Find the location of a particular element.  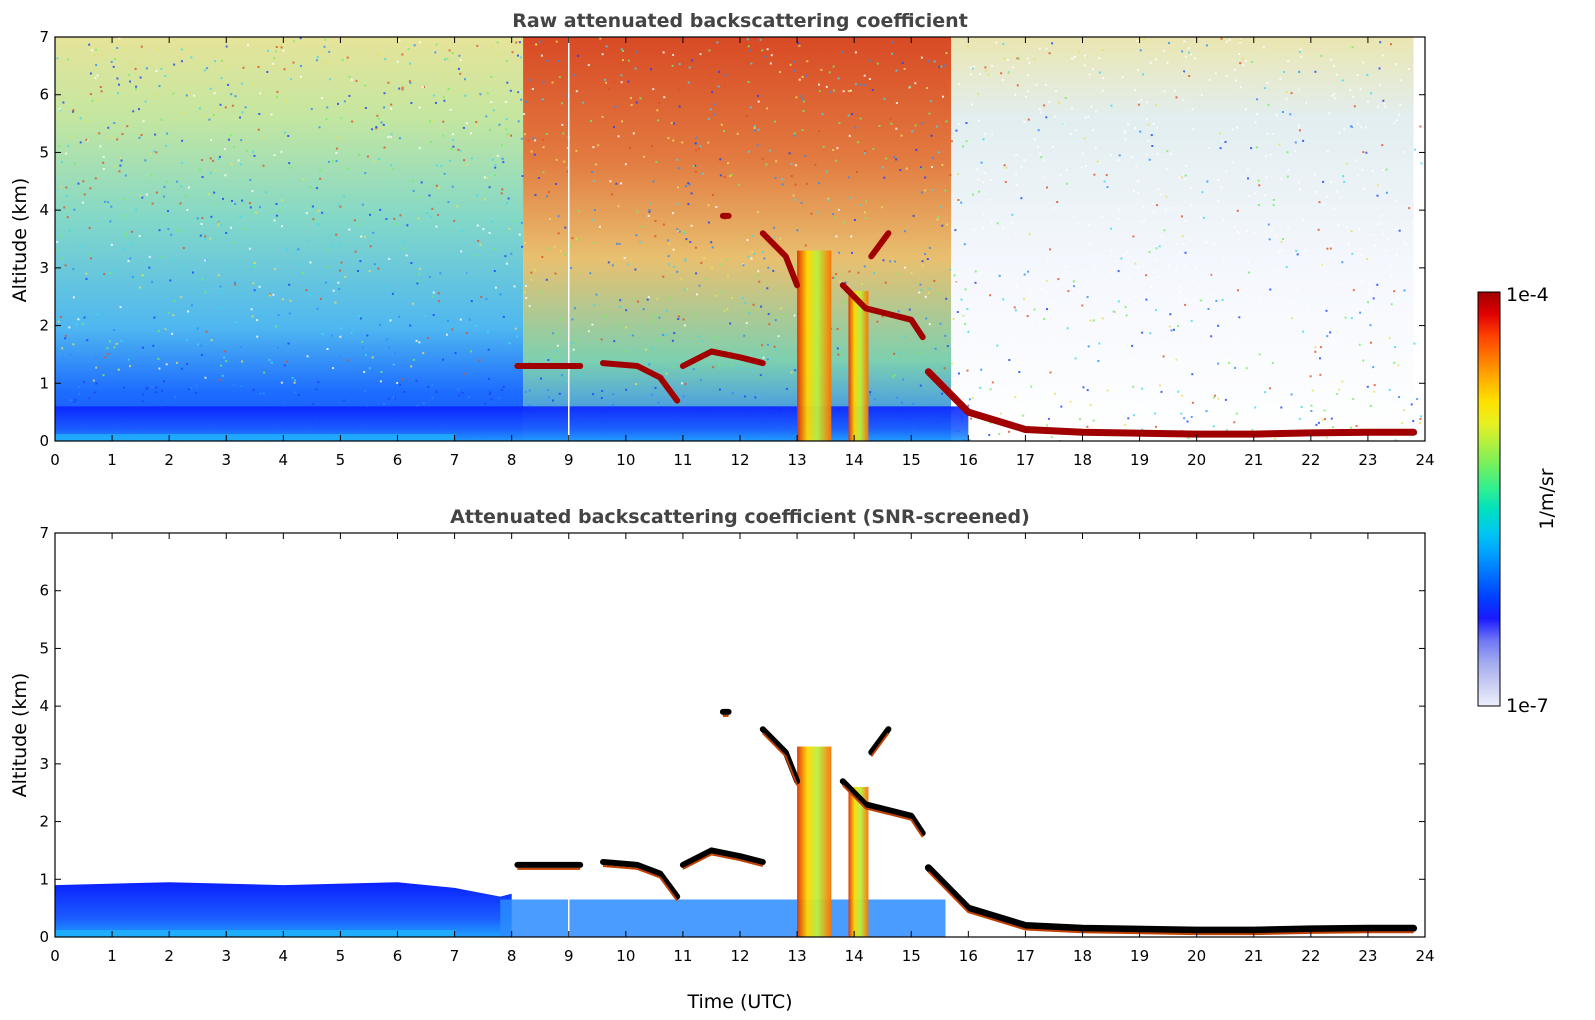

panel-screened-y-axis-label: Altitude (km) is located at coordinates (20, 735).